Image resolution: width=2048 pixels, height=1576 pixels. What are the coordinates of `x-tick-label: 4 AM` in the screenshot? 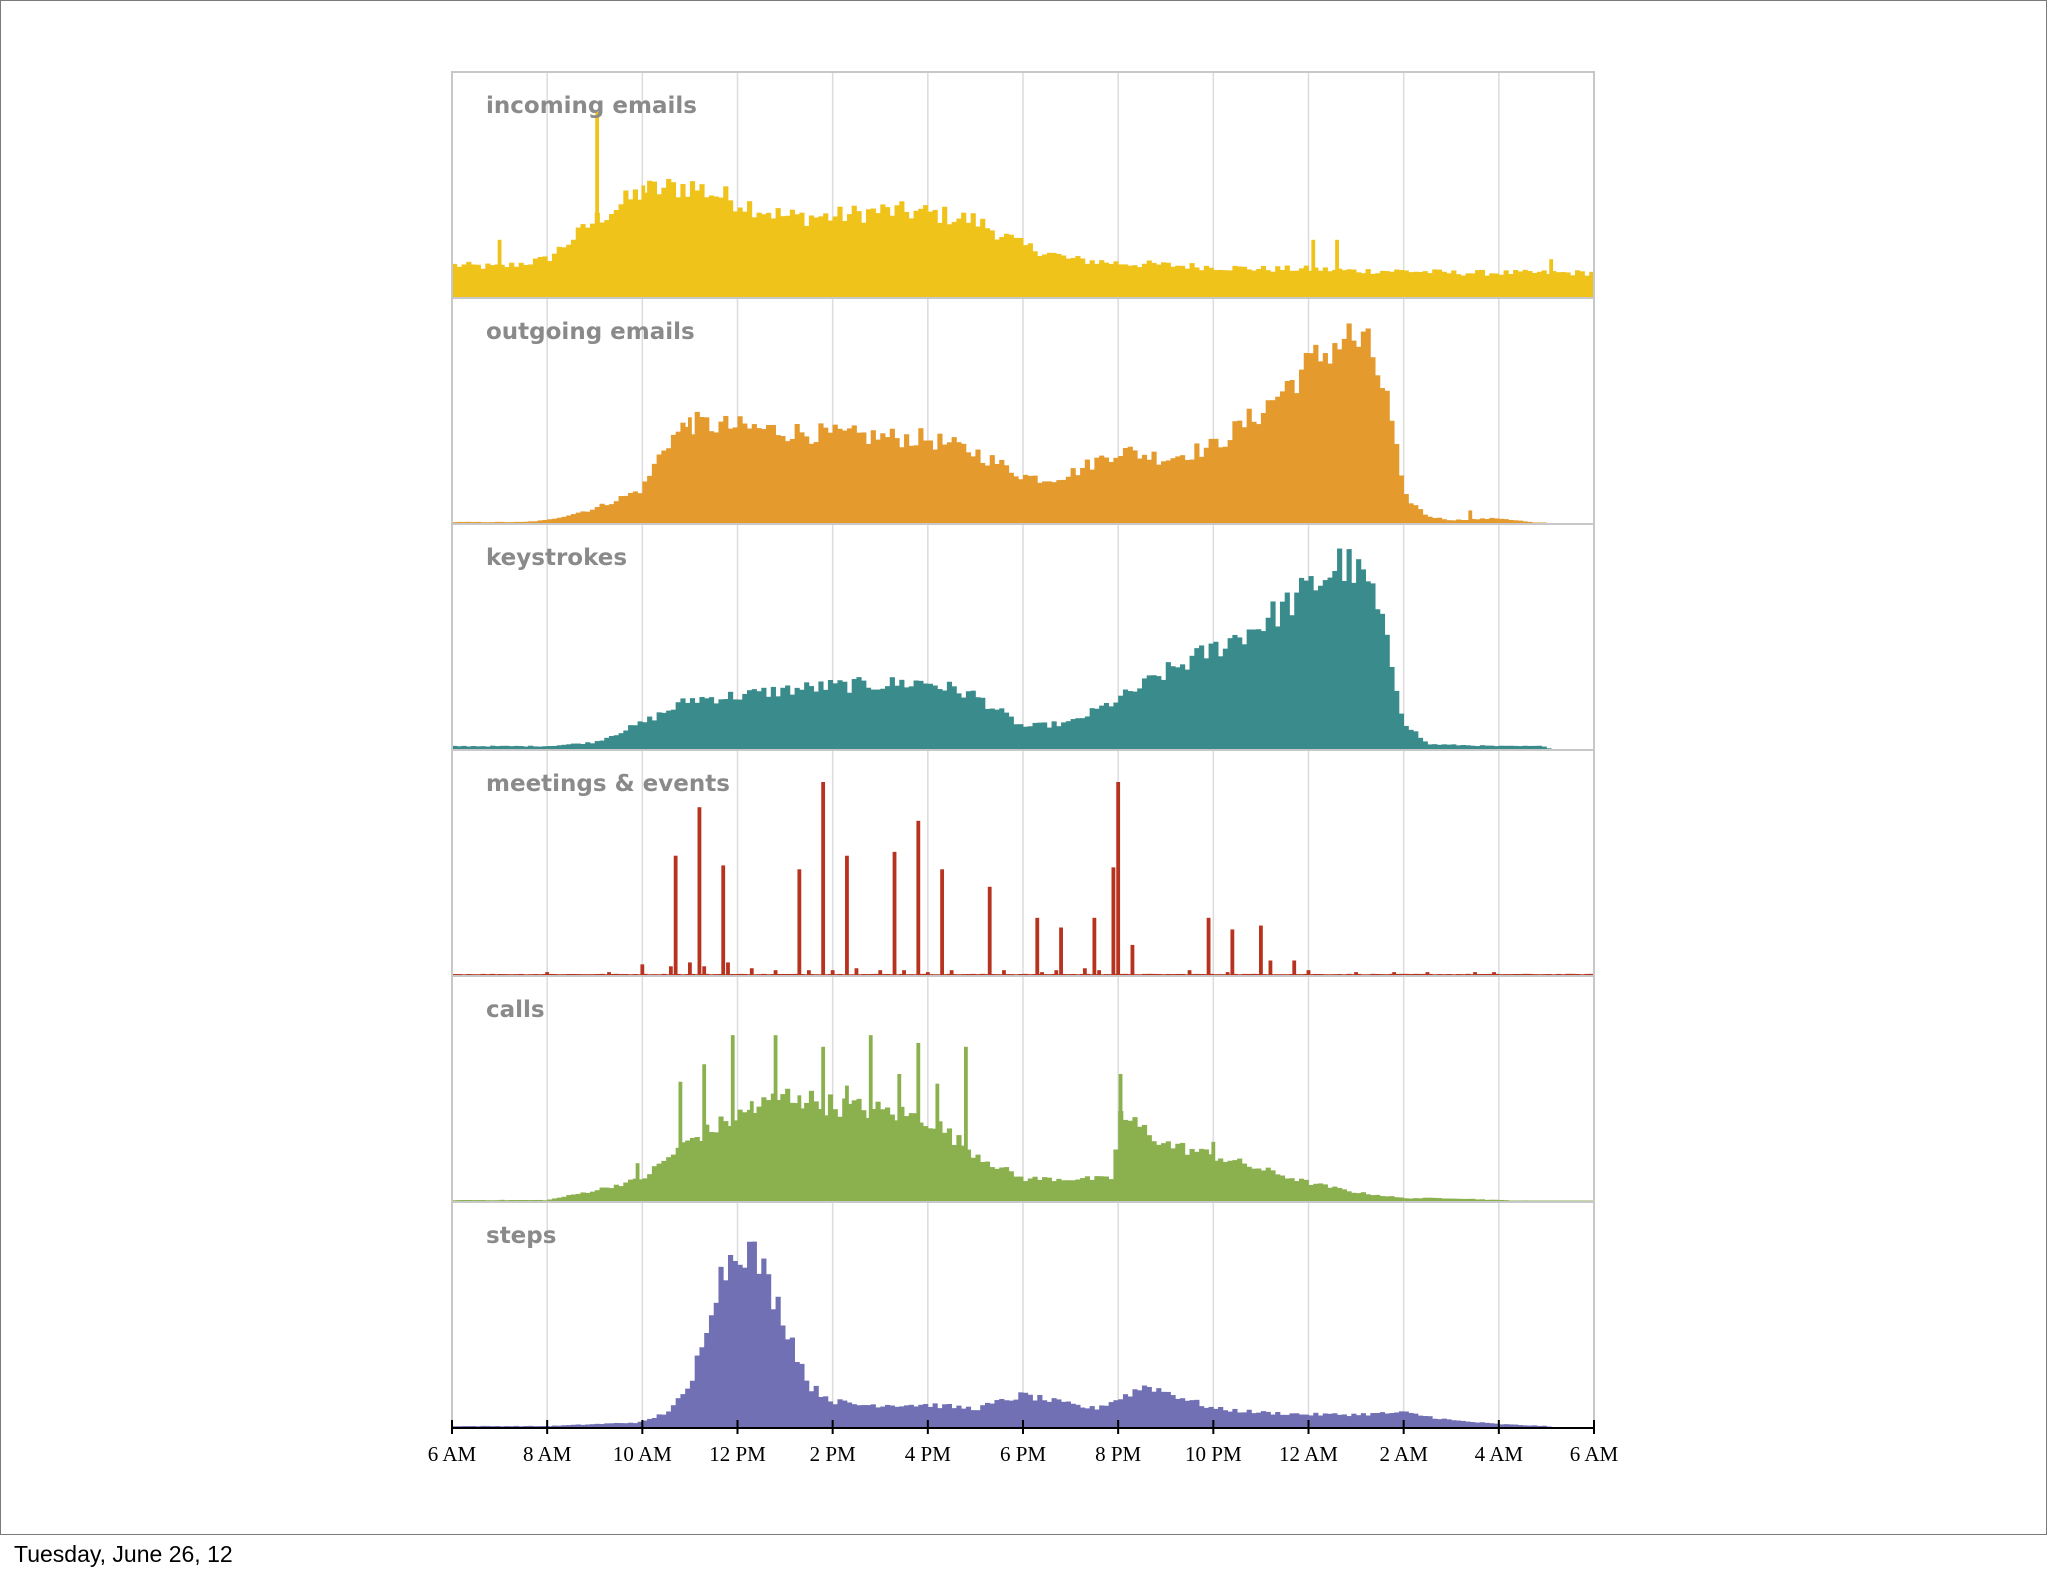 It's located at (1499, 1454).